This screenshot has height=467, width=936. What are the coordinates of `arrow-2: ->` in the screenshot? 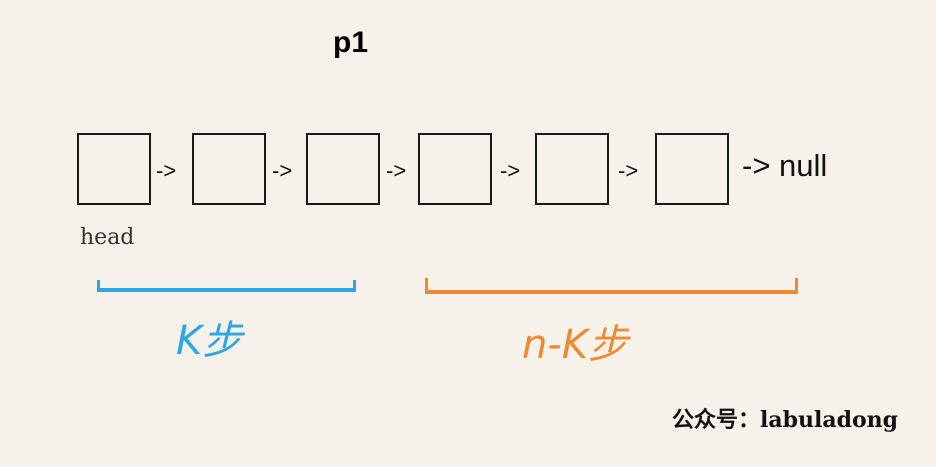 It's located at (282, 170).